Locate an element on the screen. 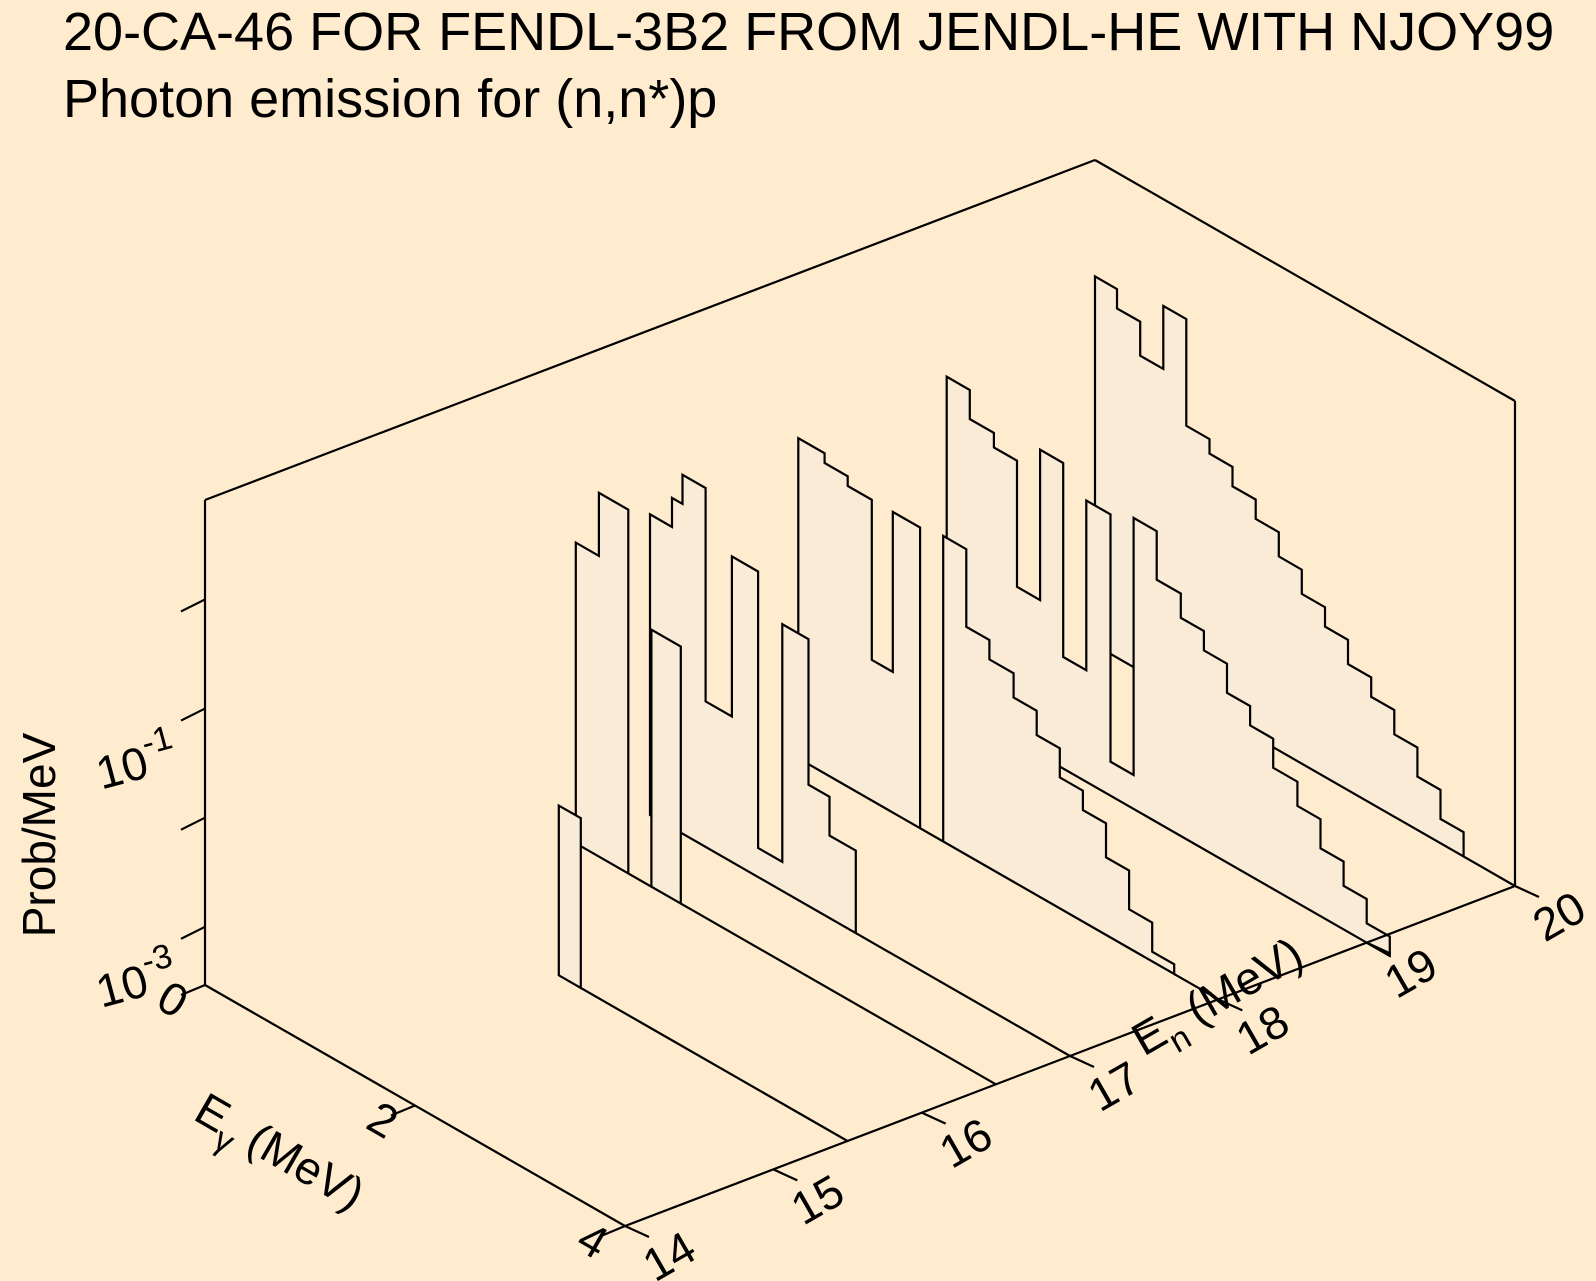 This screenshot has height=1281, width=1596. z-axis-label: Prob/MeV is located at coordinates (39, 834).